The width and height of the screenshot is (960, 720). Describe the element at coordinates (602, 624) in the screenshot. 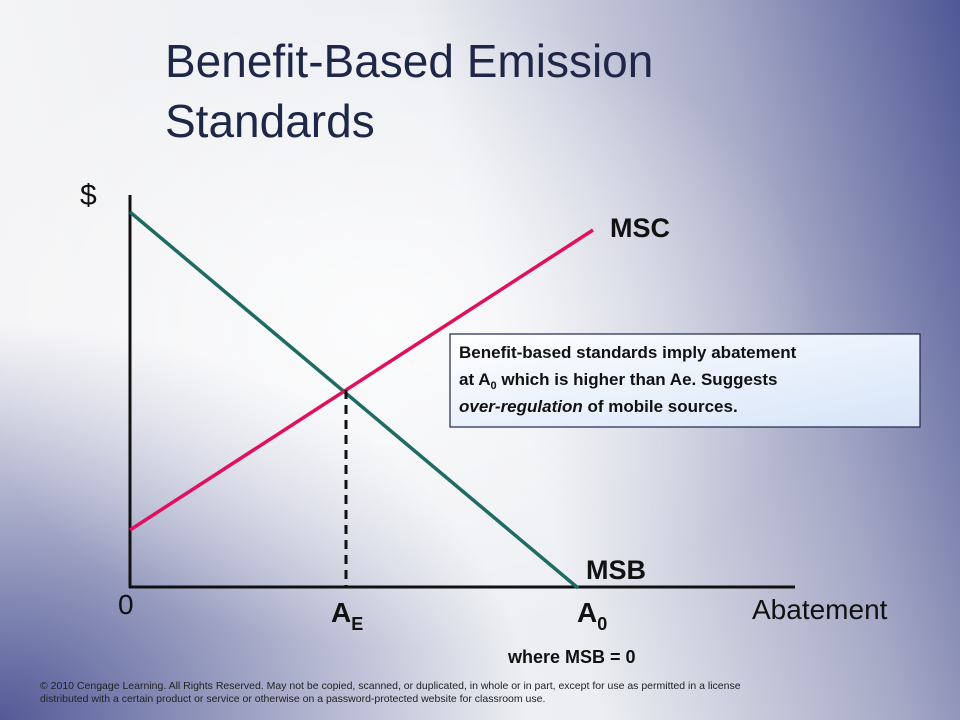

I see `a0-sub: 0` at that location.